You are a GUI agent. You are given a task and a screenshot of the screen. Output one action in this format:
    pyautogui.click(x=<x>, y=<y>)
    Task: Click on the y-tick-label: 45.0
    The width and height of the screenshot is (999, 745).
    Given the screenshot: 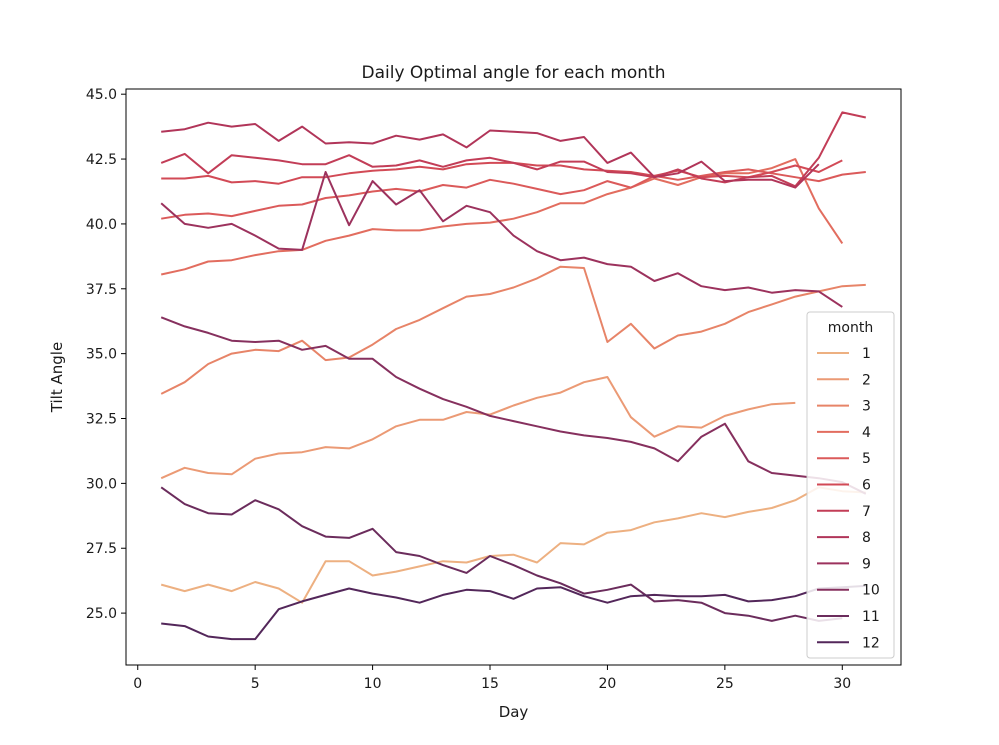 What is the action you would take?
    pyautogui.click(x=101, y=95)
    